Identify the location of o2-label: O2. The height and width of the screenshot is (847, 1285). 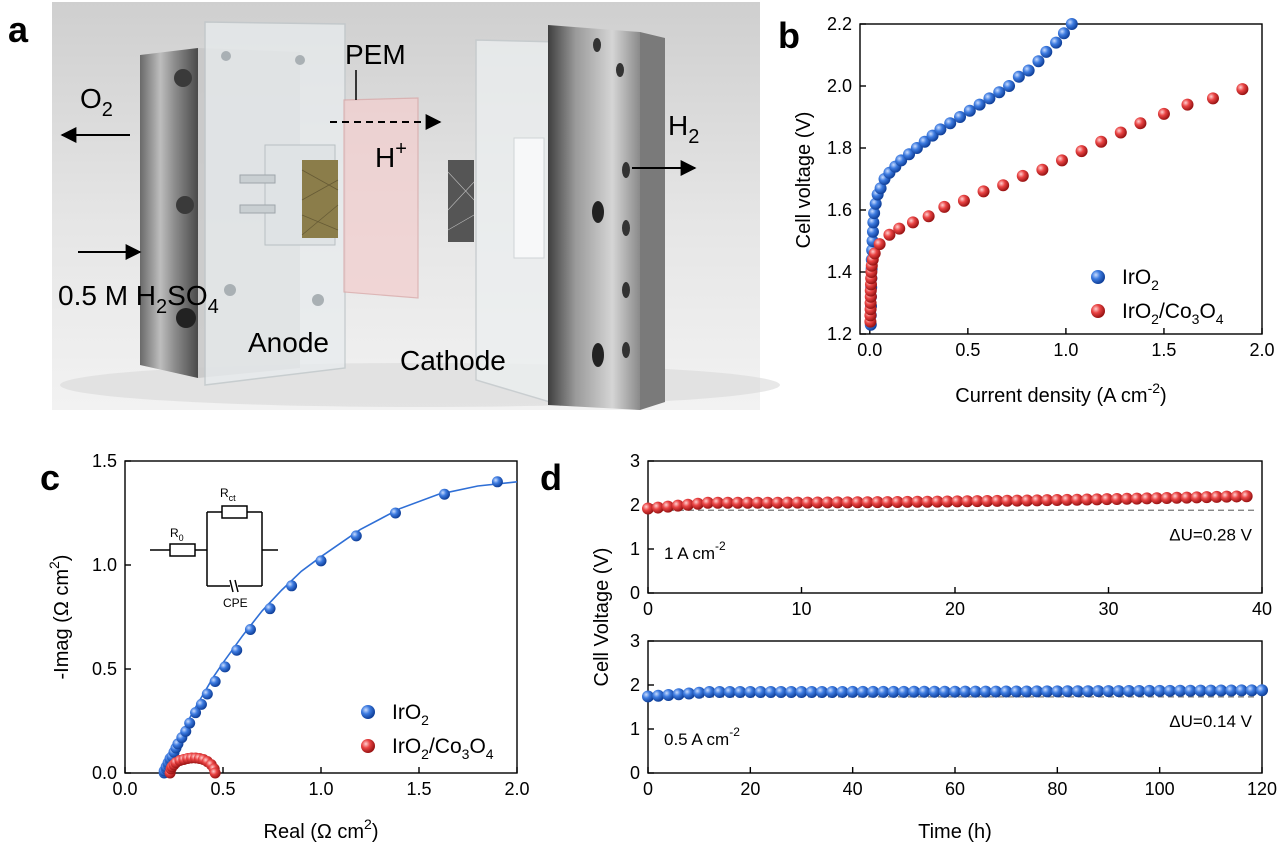
(96, 102).